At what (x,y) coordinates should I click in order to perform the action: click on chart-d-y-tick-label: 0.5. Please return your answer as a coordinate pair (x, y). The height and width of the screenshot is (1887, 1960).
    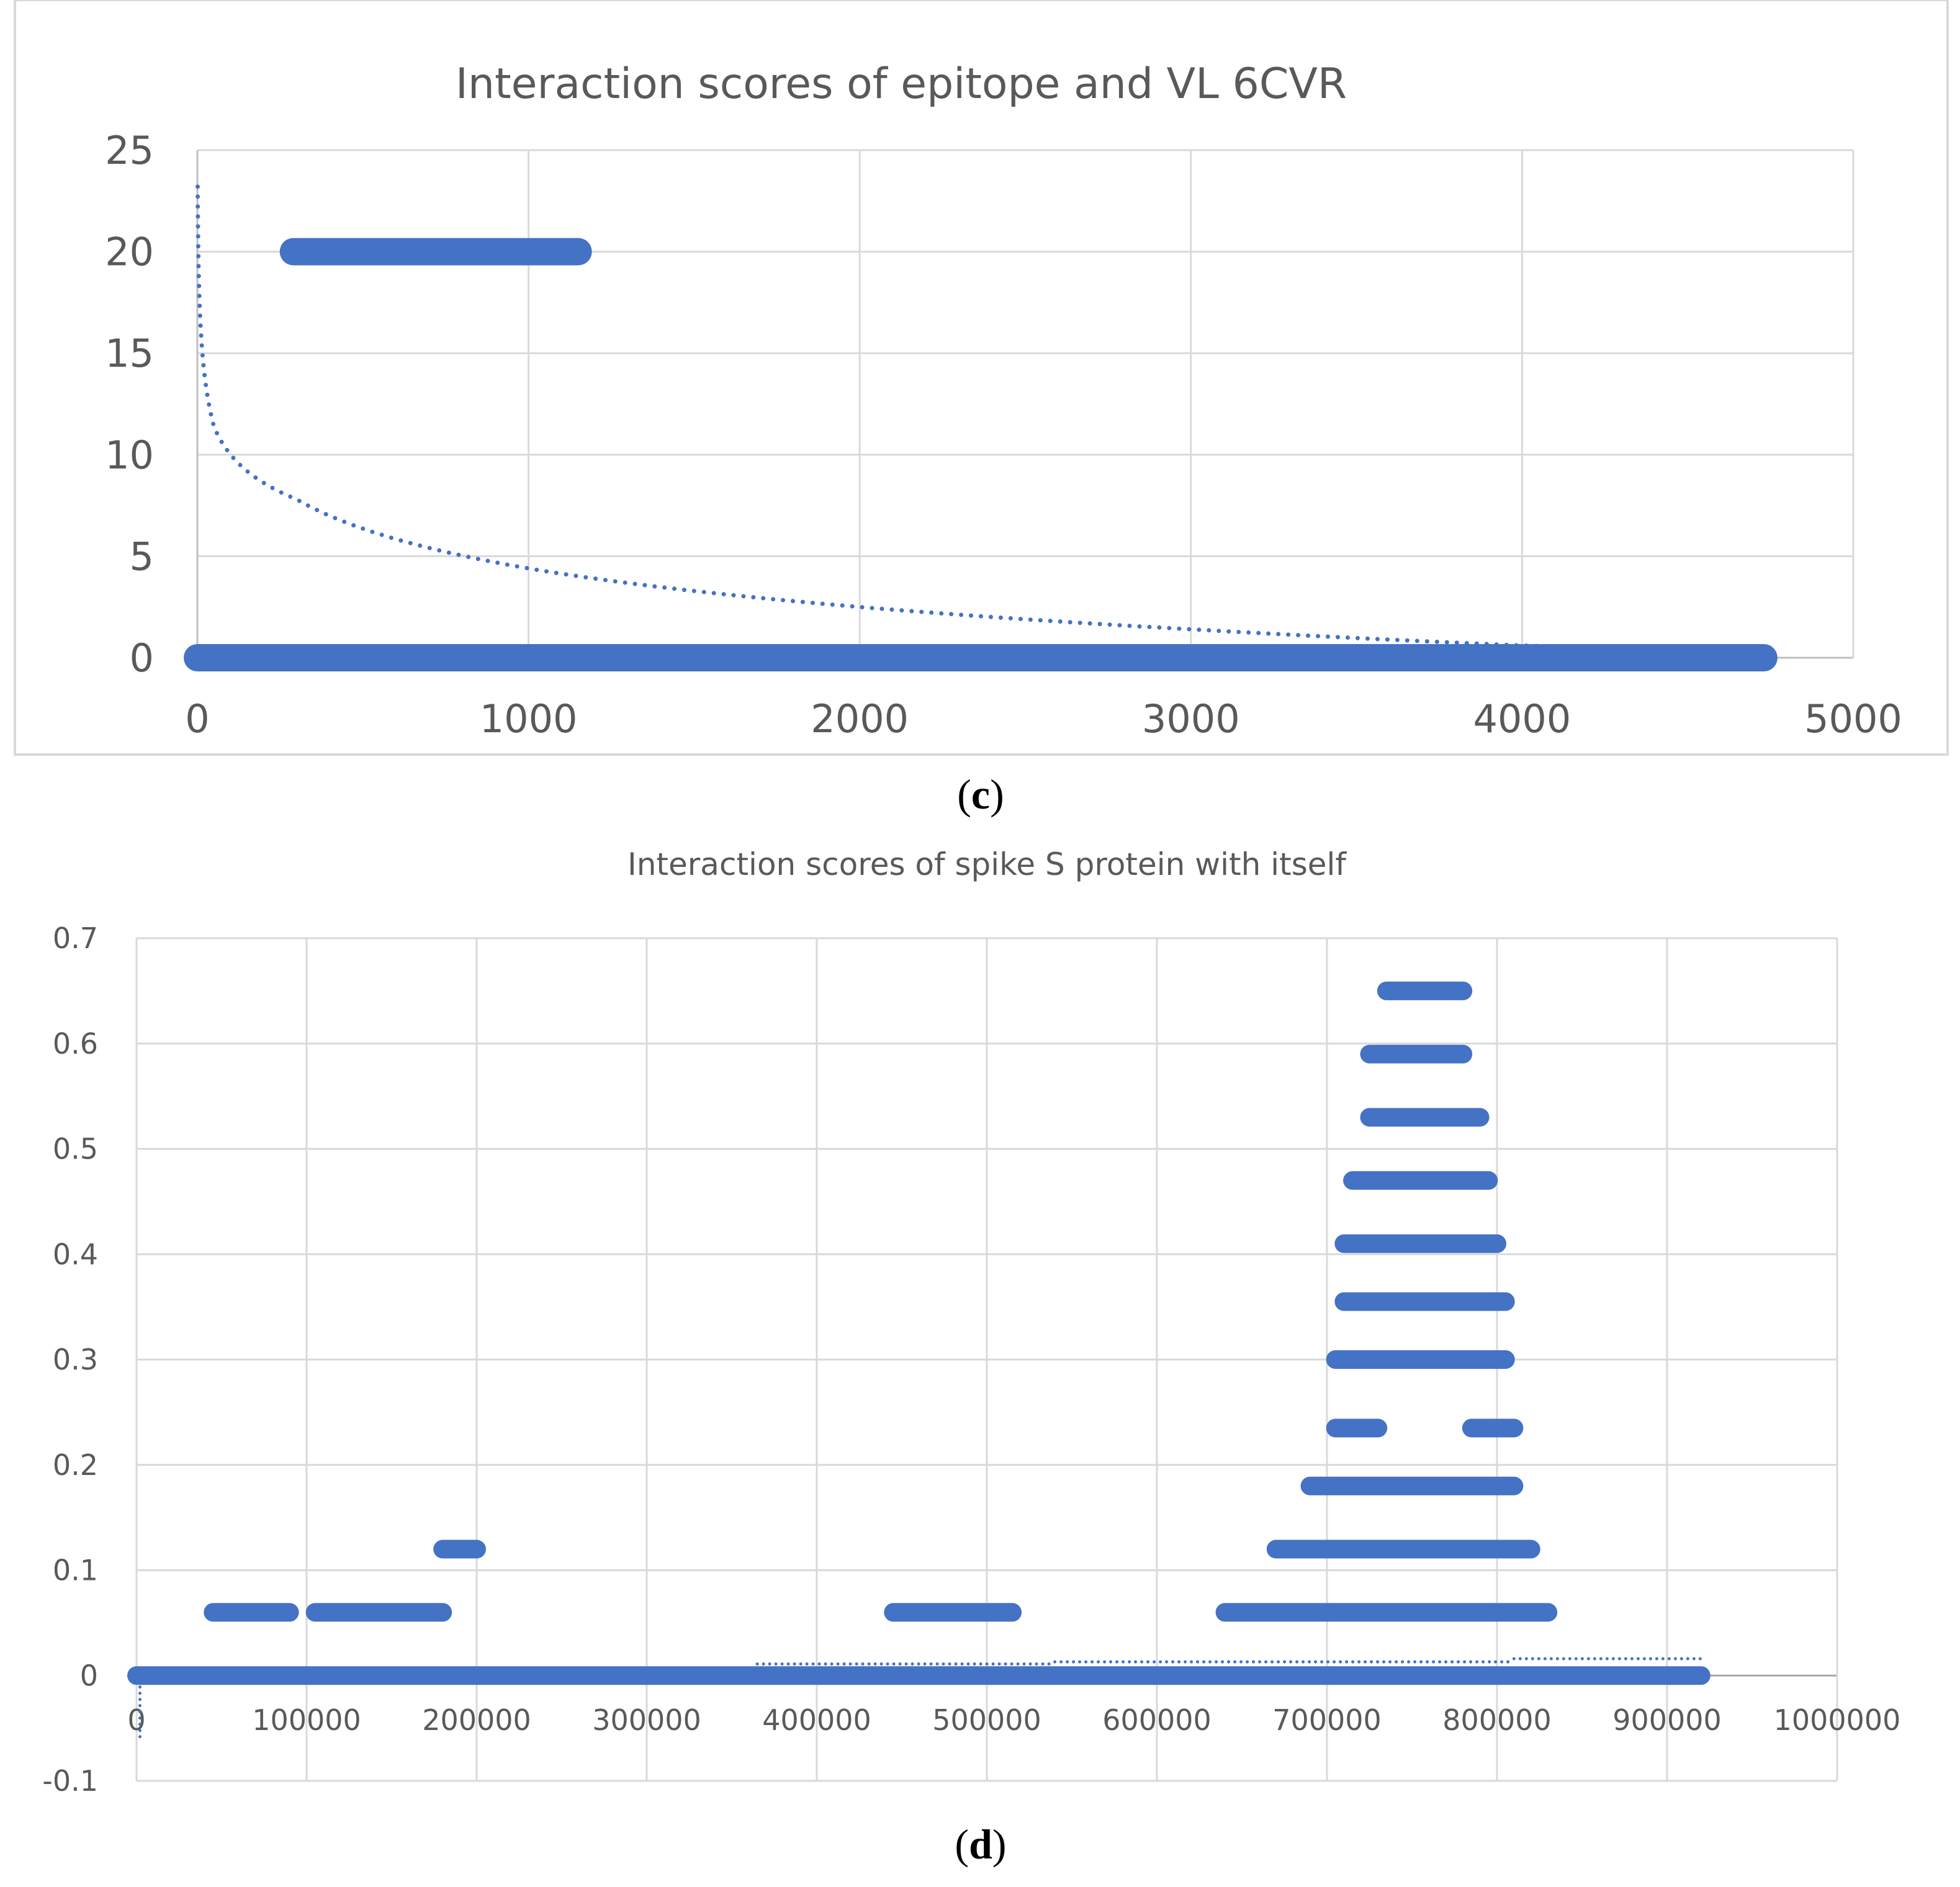
    Looking at the image, I should click on (75, 1149).